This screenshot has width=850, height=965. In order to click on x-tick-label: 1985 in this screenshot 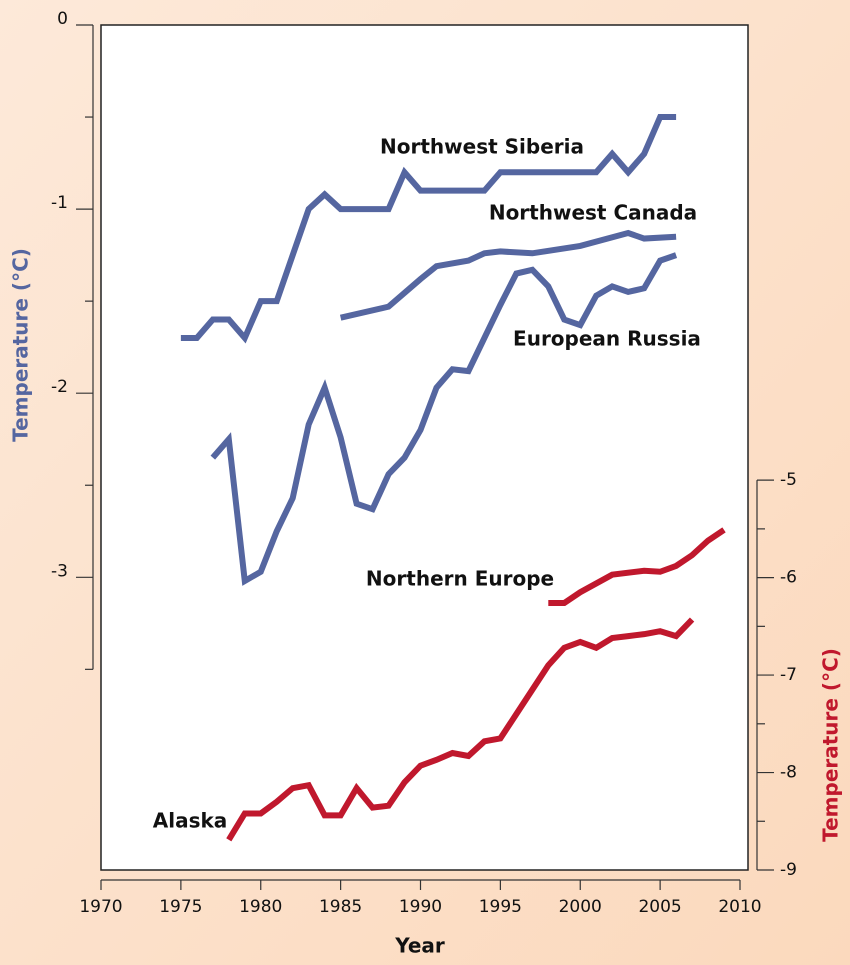, I will do `click(340, 907)`.